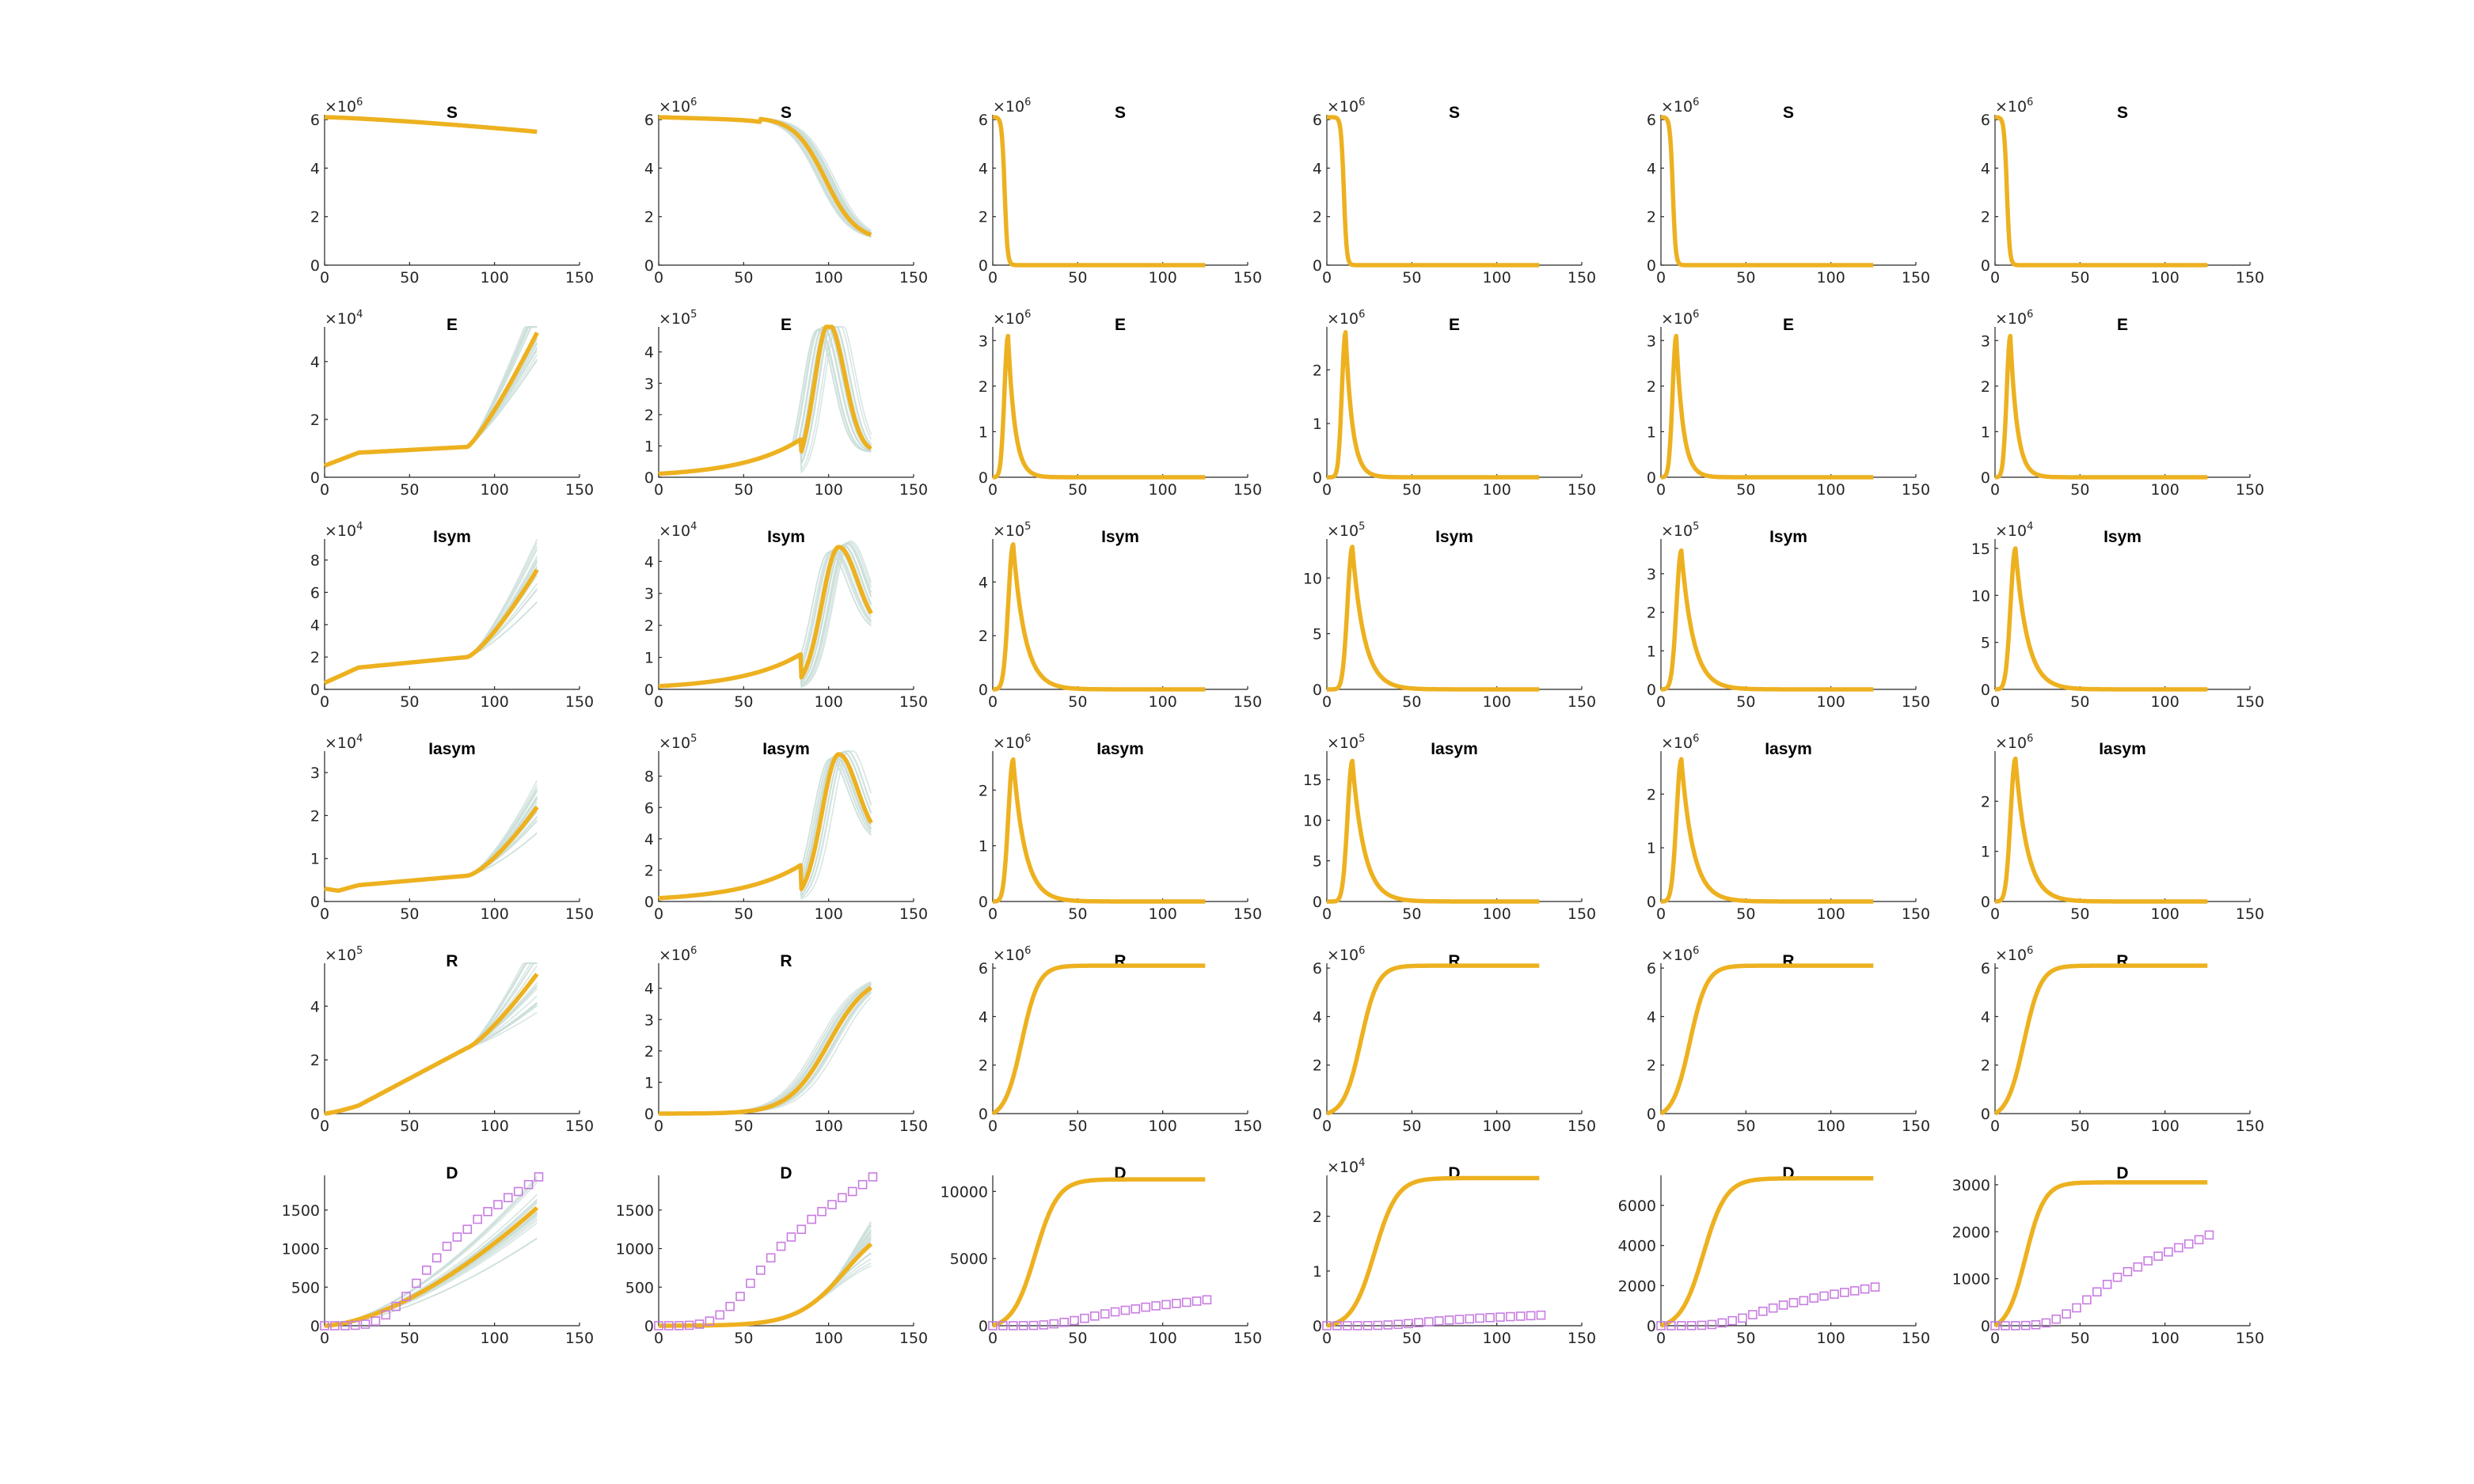 The height and width of the screenshot is (1484, 2474). I want to click on panel-title: D, so click(452, 1173).